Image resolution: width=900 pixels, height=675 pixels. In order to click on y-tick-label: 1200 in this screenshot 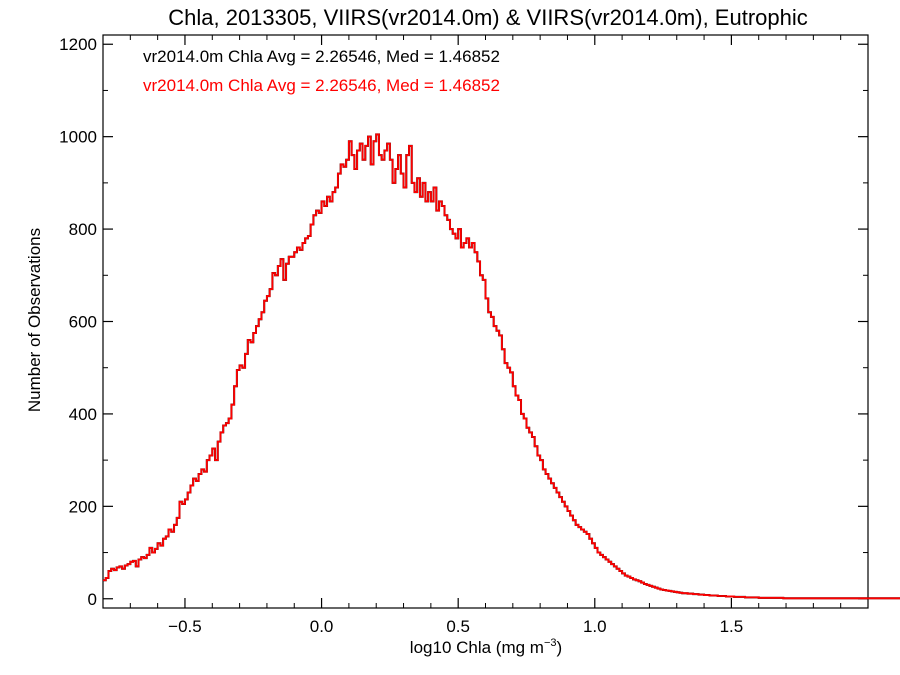, I will do `click(78, 44)`.